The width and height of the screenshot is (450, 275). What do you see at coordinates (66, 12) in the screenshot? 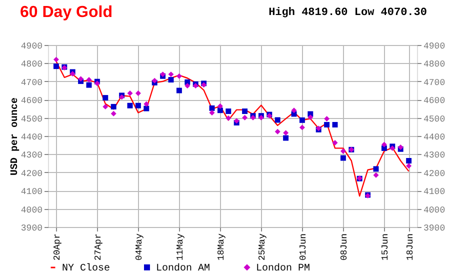
I see `chart-title: 60 Day Gold` at bounding box center [66, 12].